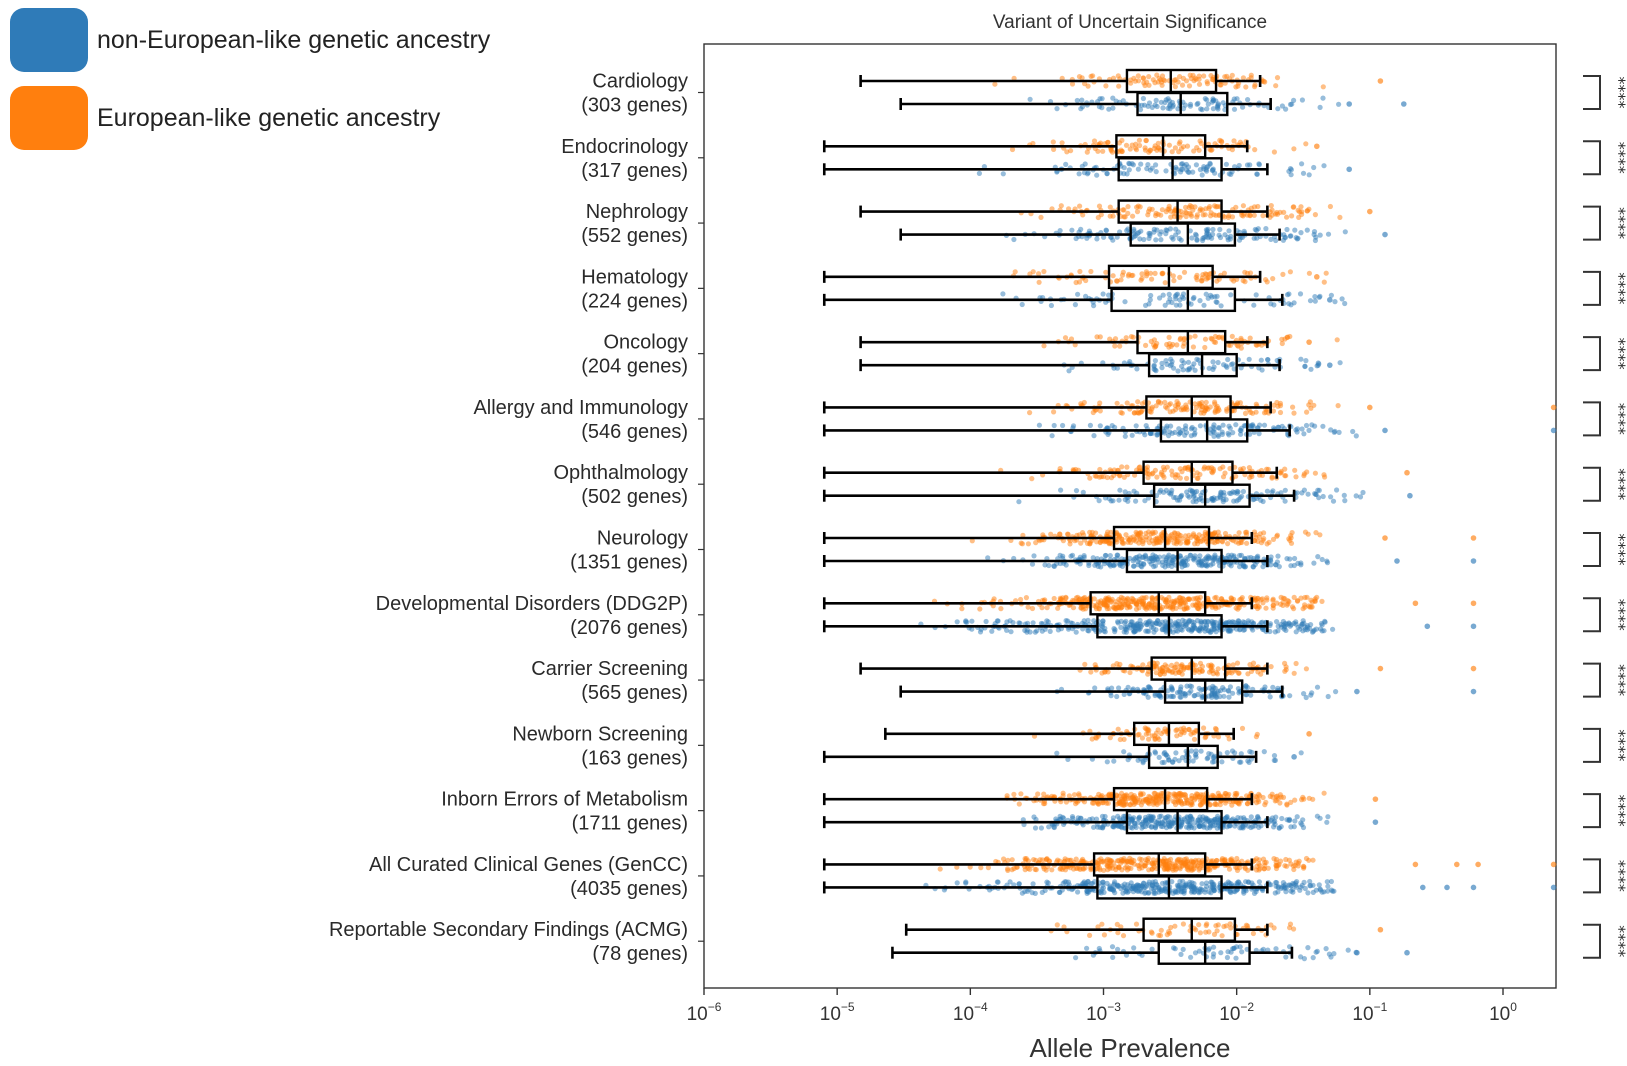  Describe the element at coordinates (1349, 104) in the screenshot. I see `non-european-outlier` at that location.